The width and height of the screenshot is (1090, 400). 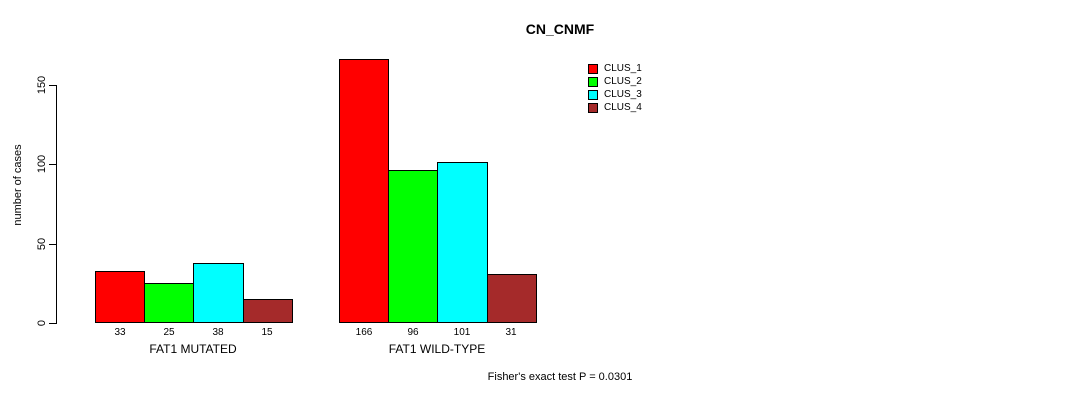 I want to click on fisher-test-note: Fisher's exact test P = 0.0301, so click(x=560, y=377).